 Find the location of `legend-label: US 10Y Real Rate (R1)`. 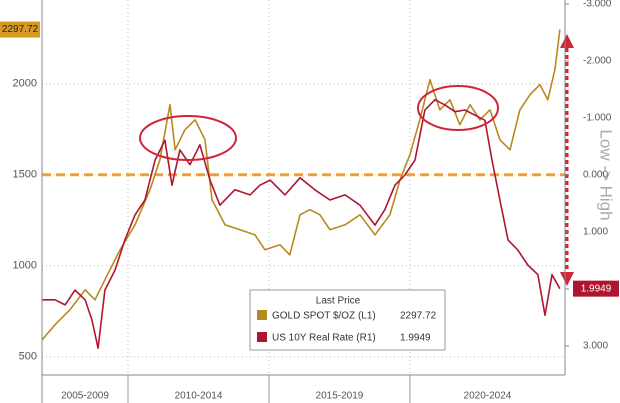

legend-label: US 10Y Real Rate (R1) is located at coordinates (324, 338).